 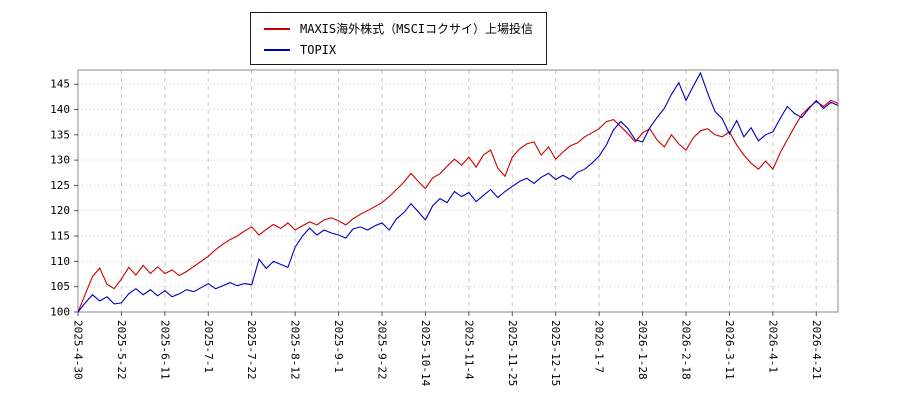 I want to click on legend-line-red, so click(x=277, y=28).